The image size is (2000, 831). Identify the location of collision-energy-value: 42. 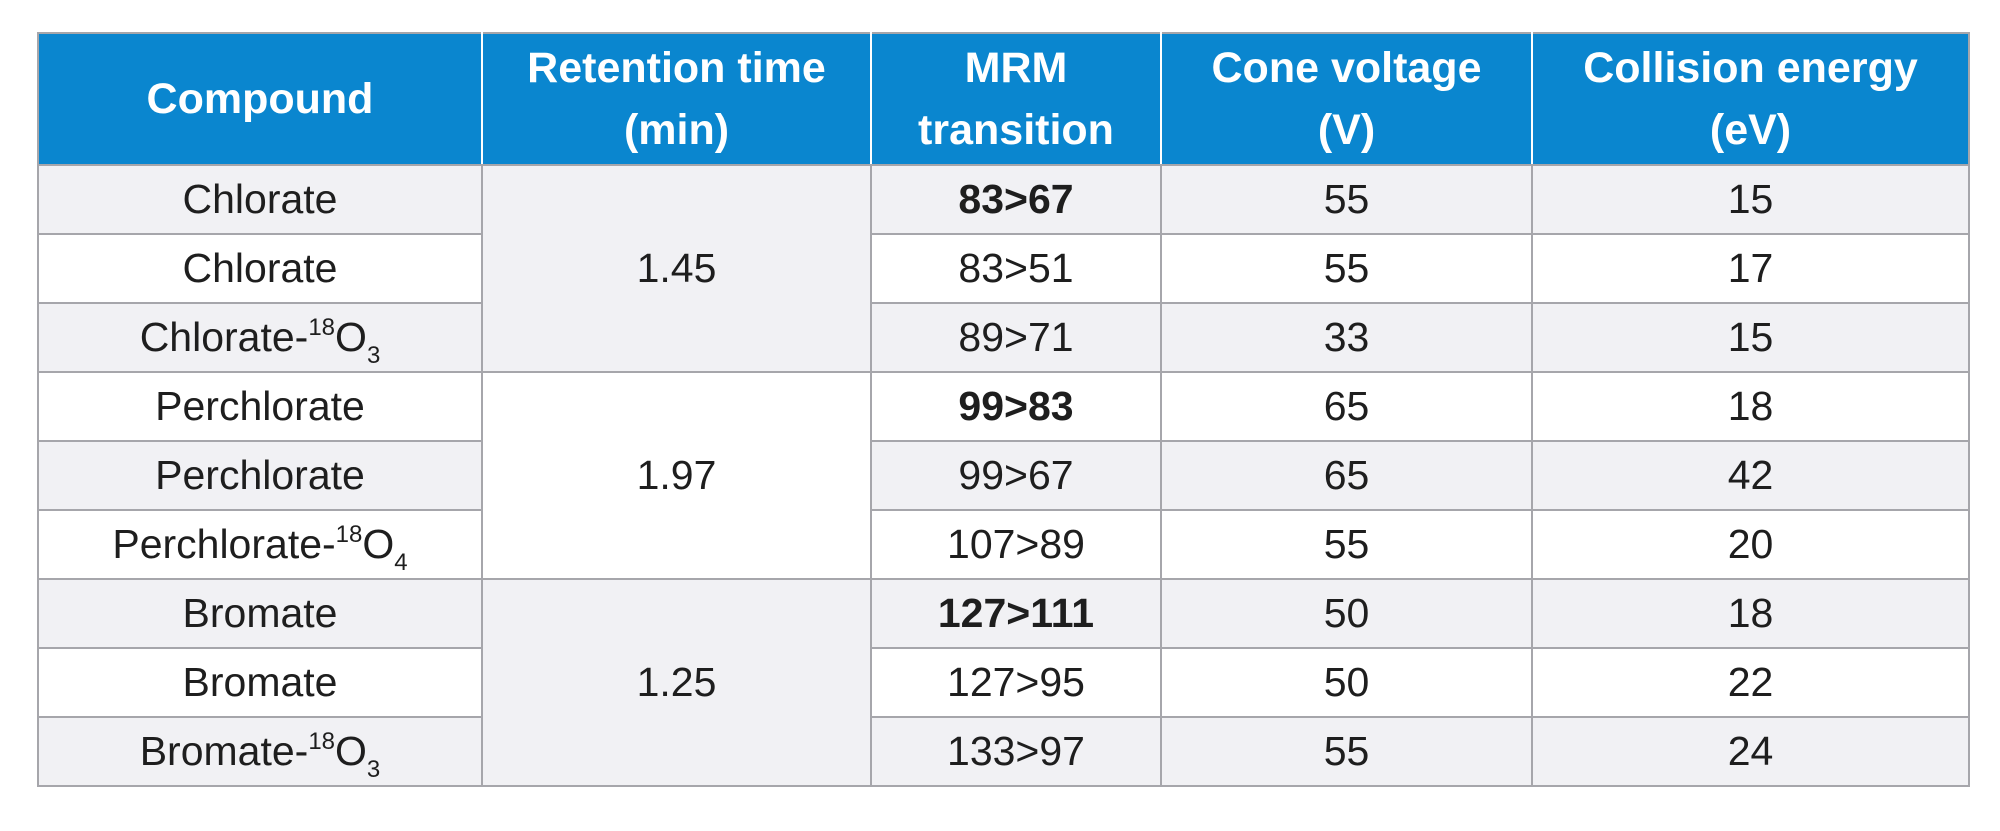
(1750, 475).